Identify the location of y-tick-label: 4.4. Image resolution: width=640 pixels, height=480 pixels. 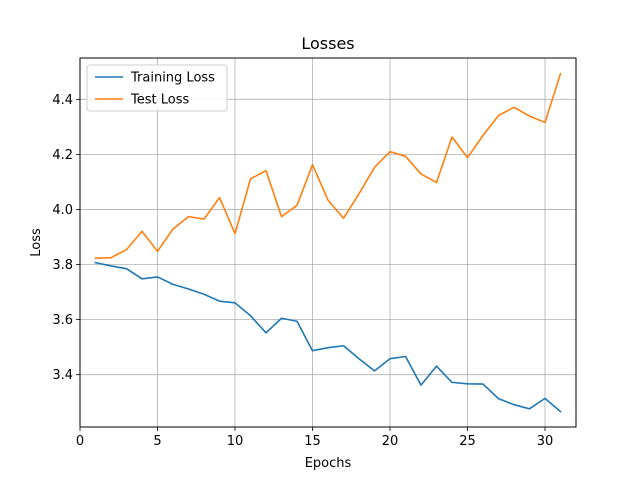
(62, 100).